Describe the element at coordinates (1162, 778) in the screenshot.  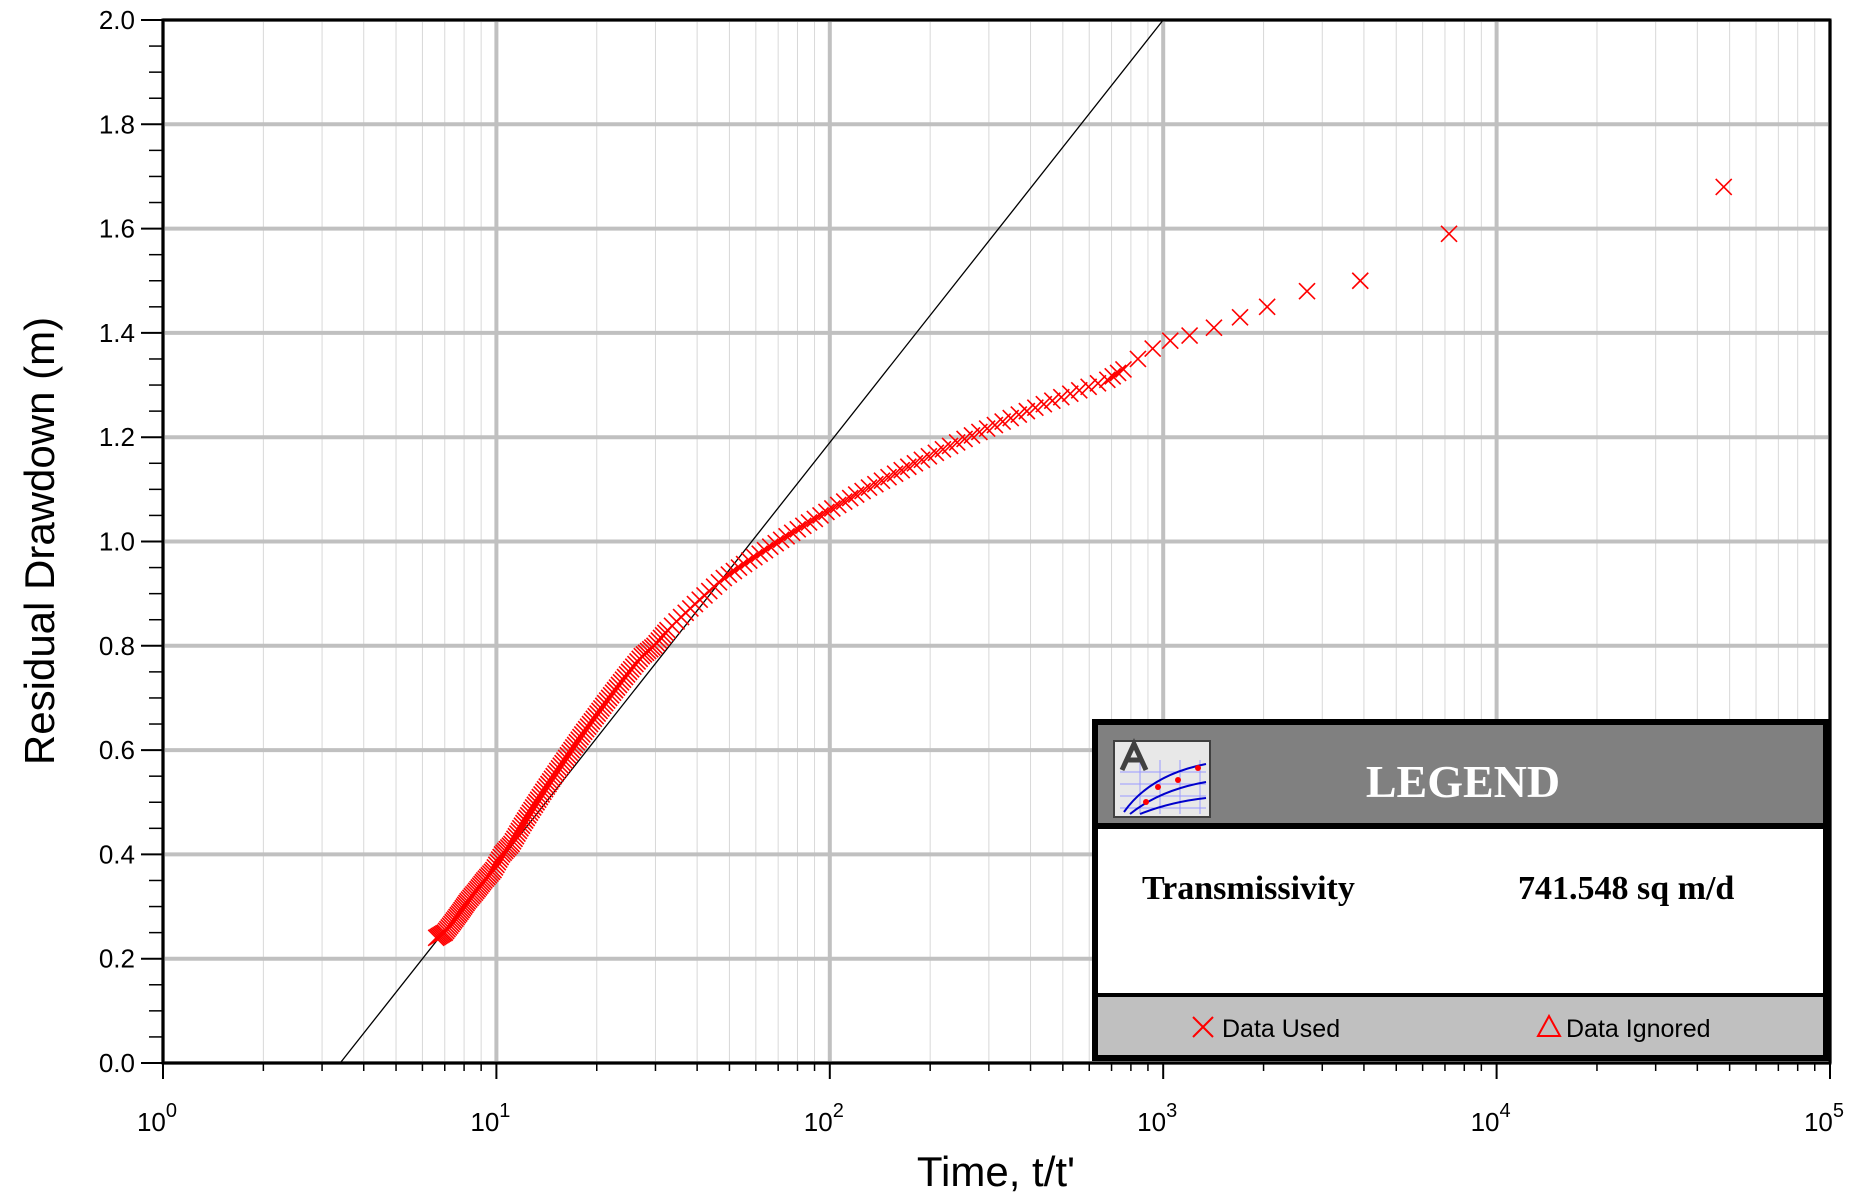
I see `aqtesolv-logo-icon` at that location.